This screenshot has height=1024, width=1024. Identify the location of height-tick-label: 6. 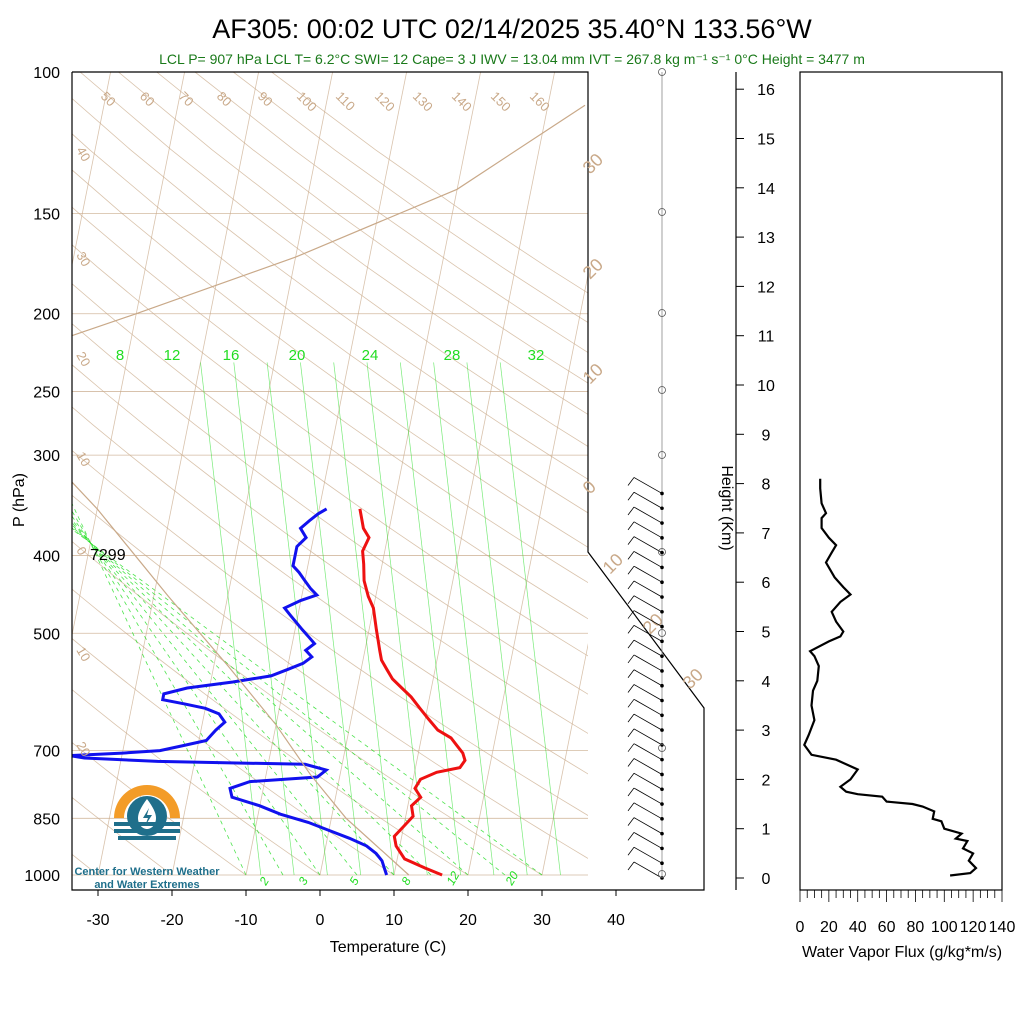
(766, 583).